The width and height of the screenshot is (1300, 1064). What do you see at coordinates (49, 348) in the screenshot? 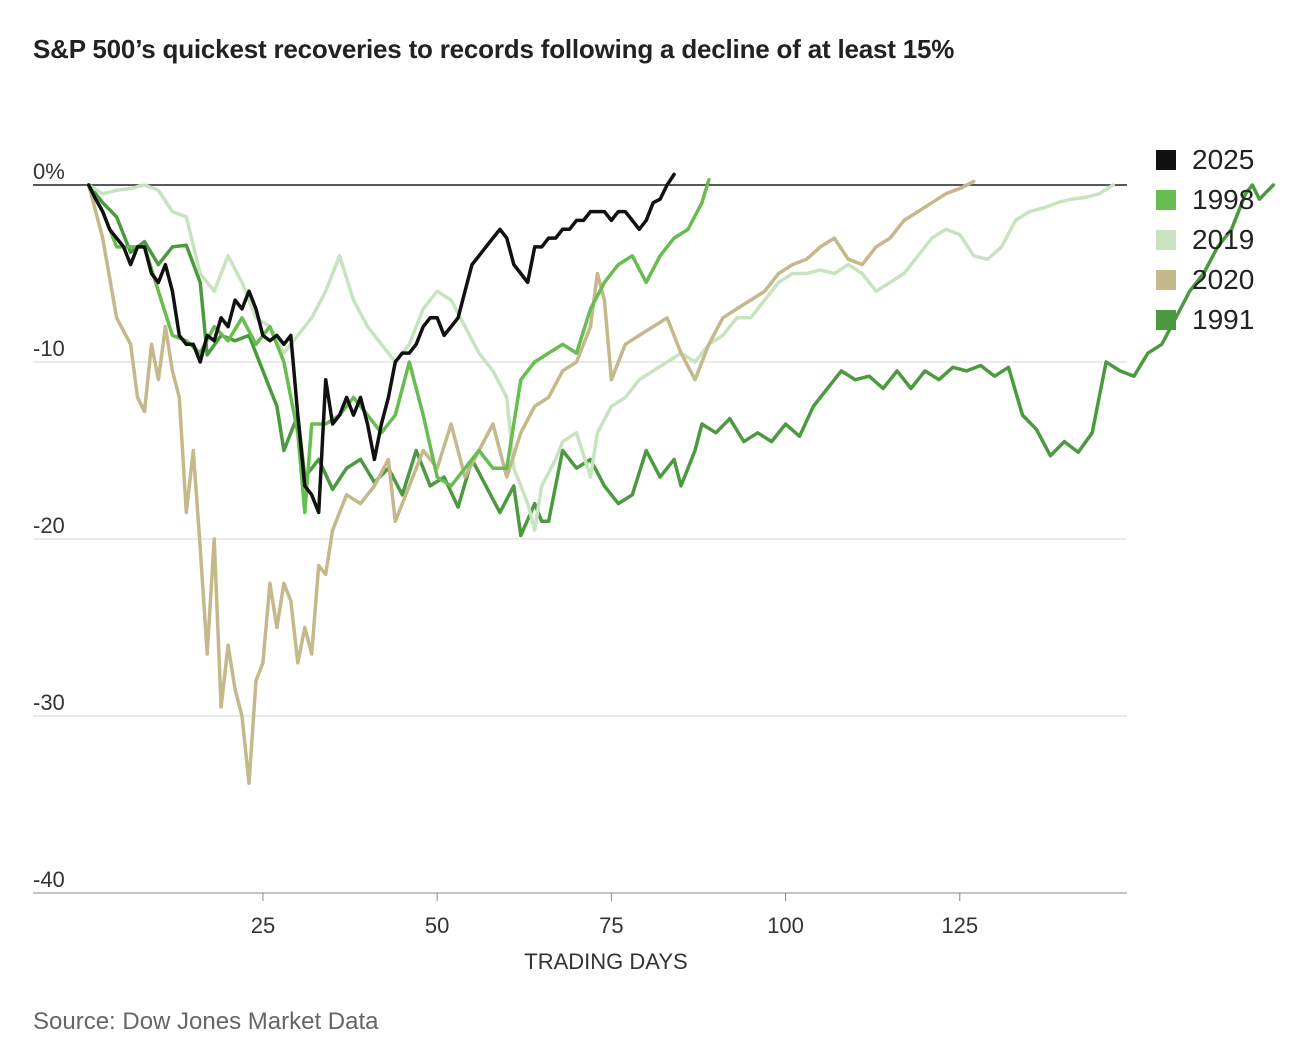
I see `y-tick-label: -10` at bounding box center [49, 348].